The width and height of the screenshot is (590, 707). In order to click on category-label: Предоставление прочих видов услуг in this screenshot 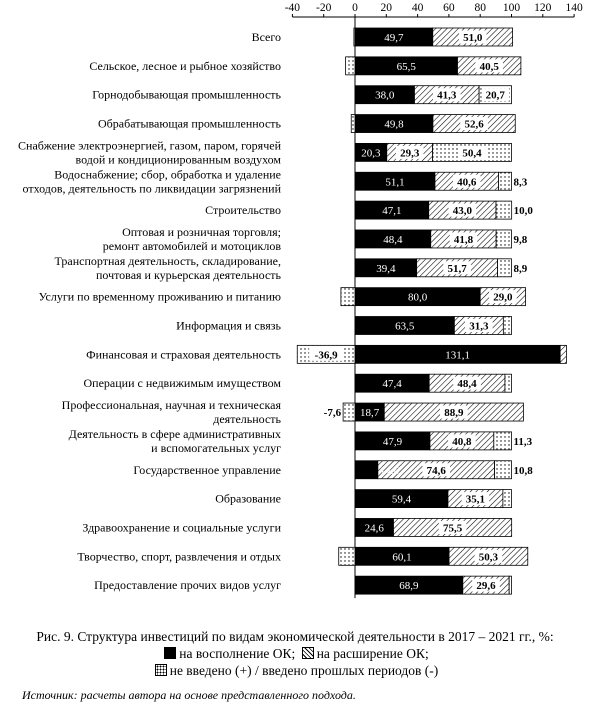, I will do `click(187, 585)`.